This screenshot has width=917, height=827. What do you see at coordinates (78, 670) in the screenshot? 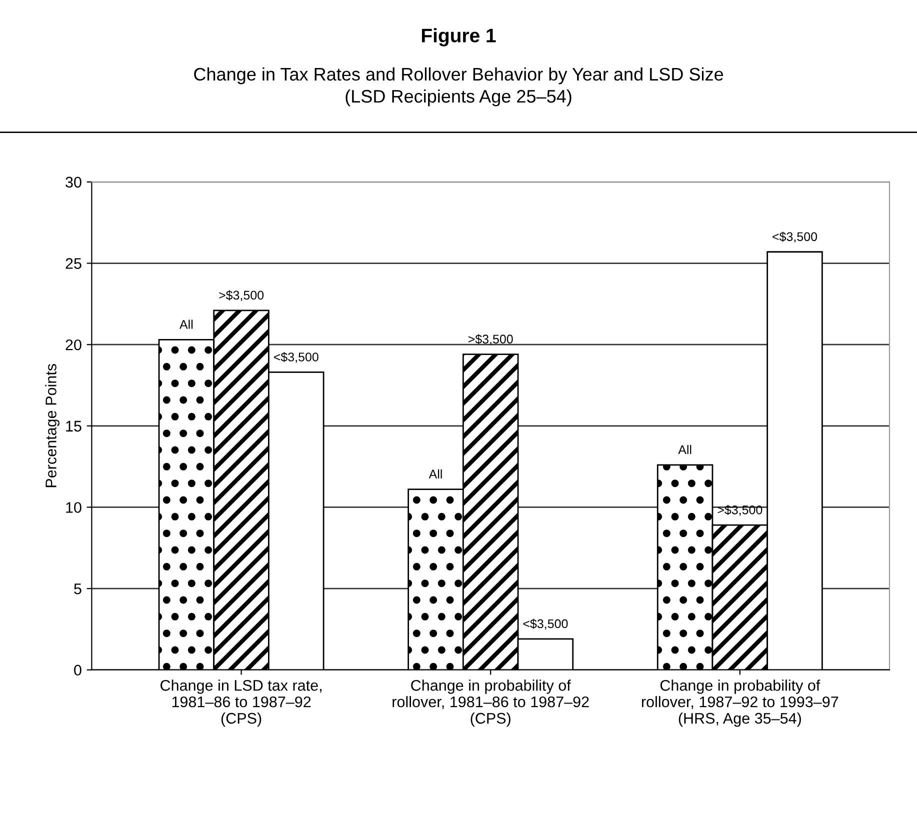
I see `y-tick-label: 0` at bounding box center [78, 670].